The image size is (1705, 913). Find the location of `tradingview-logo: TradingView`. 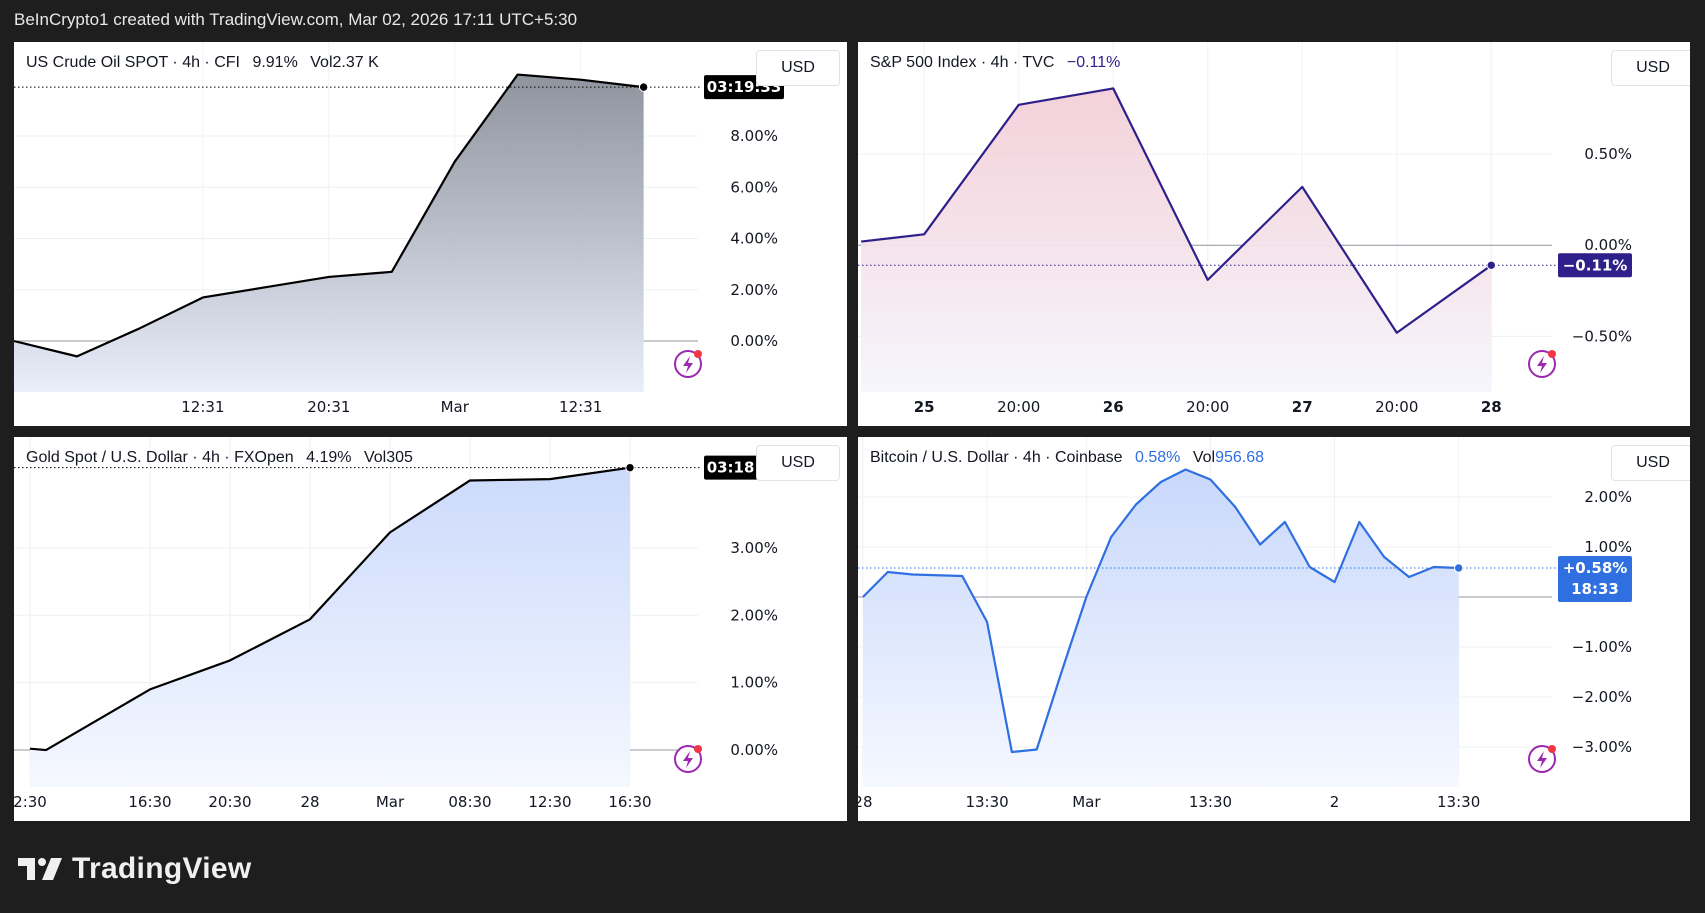

tradingview-logo: TradingView is located at coordinates (134, 869).